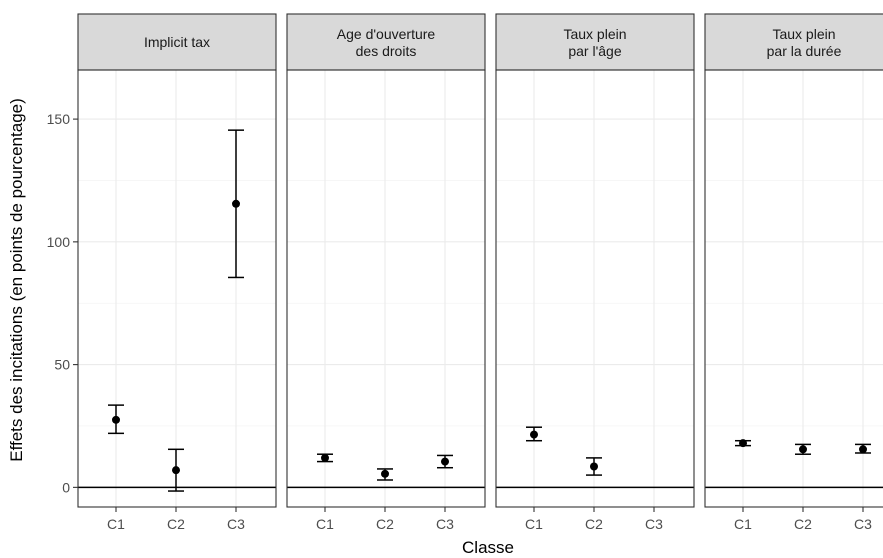 The height and width of the screenshot is (558, 883). What do you see at coordinates (59, 242) in the screenshot?
I see `y-tick-label: 100` at bounding box center [59, 242].